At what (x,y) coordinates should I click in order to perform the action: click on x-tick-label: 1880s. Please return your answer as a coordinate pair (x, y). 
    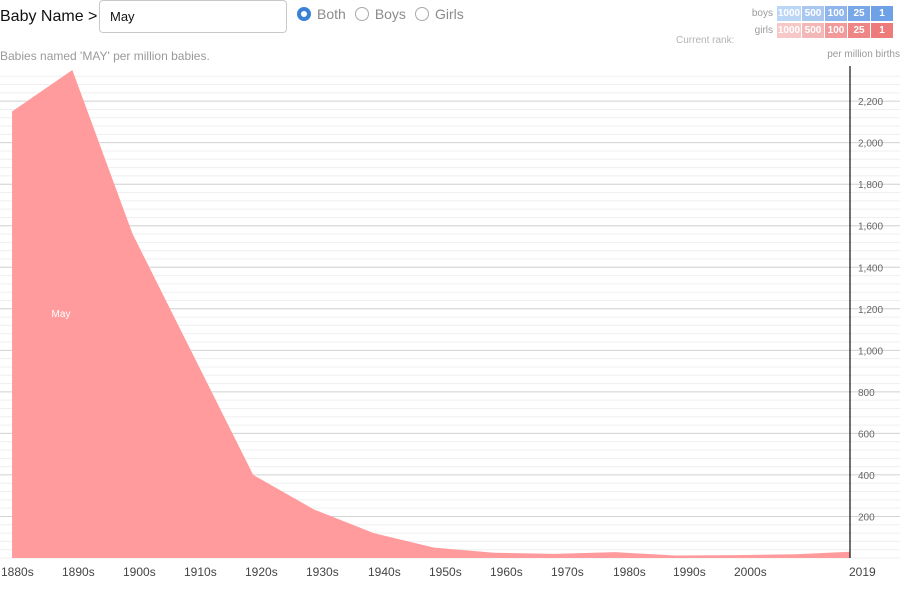
    Looking at the image, I should click on (17, 572).